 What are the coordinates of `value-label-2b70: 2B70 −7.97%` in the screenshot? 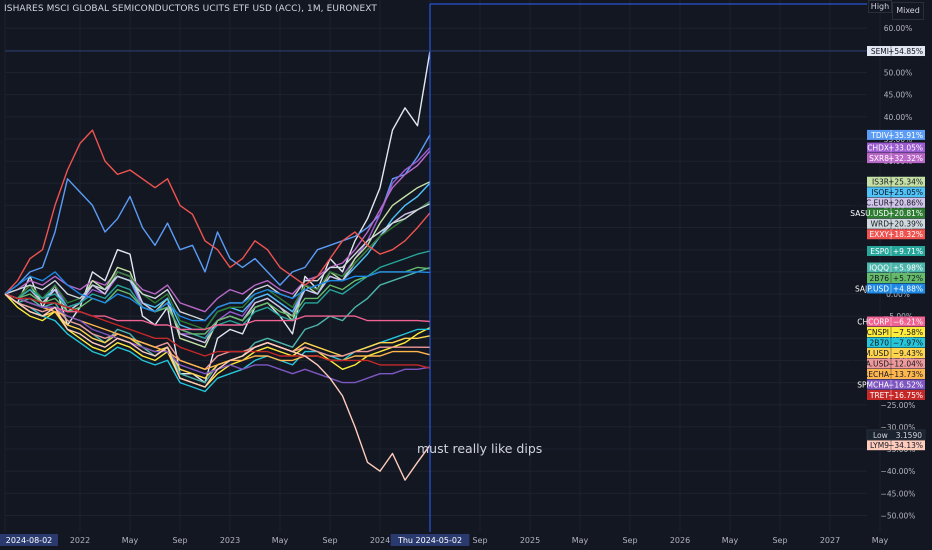 It's located at (896, 342).